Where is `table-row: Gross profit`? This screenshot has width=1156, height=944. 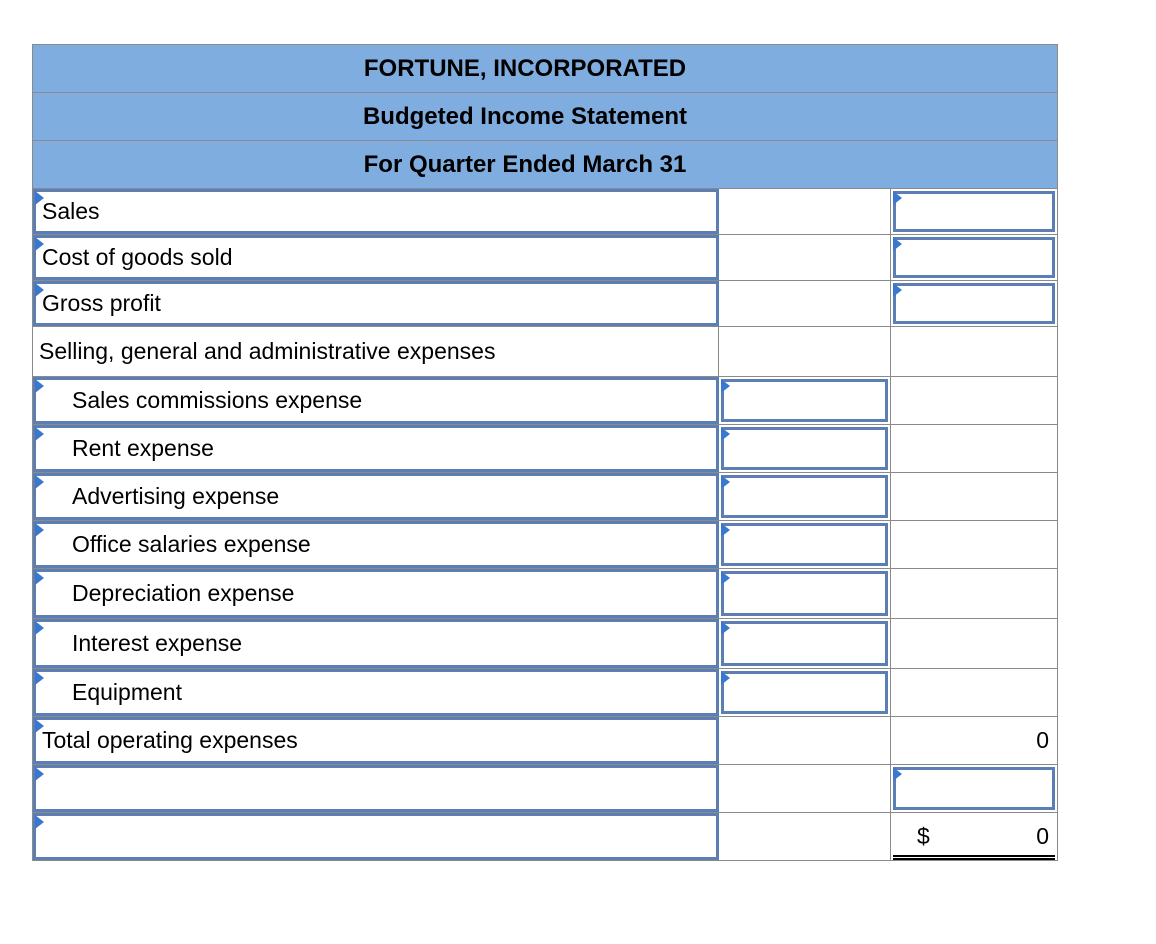
table-row: Gross profit is located at coordinates (545, 304).